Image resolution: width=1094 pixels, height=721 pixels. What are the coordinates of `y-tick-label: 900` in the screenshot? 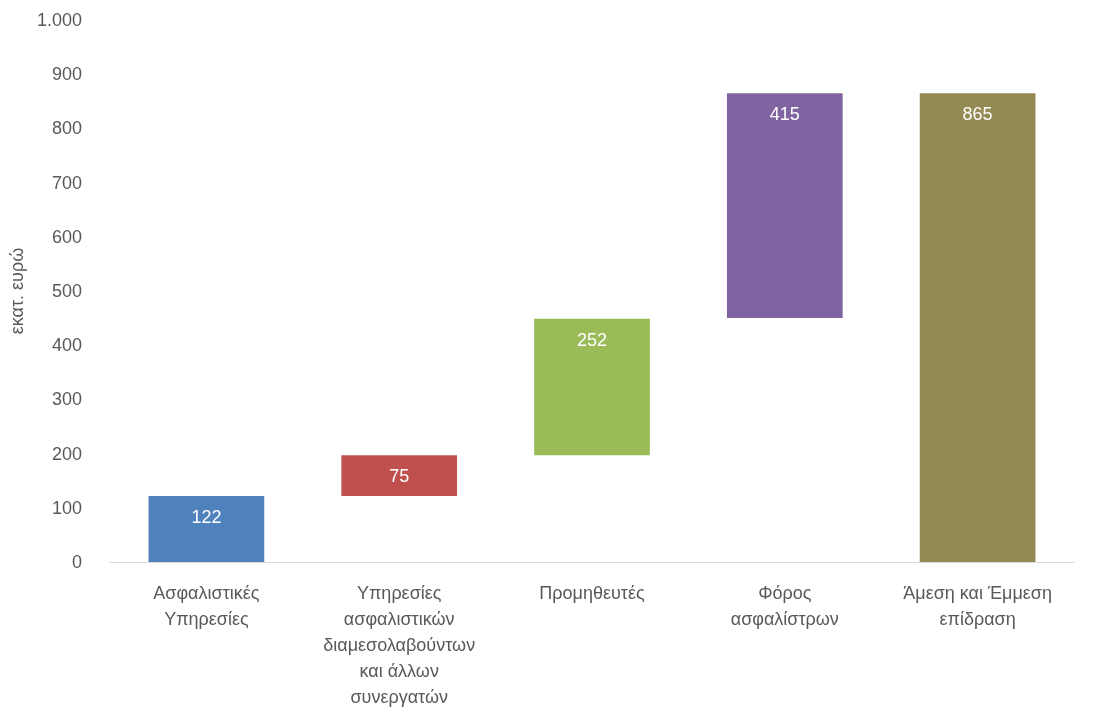 It's located at (66, 74).